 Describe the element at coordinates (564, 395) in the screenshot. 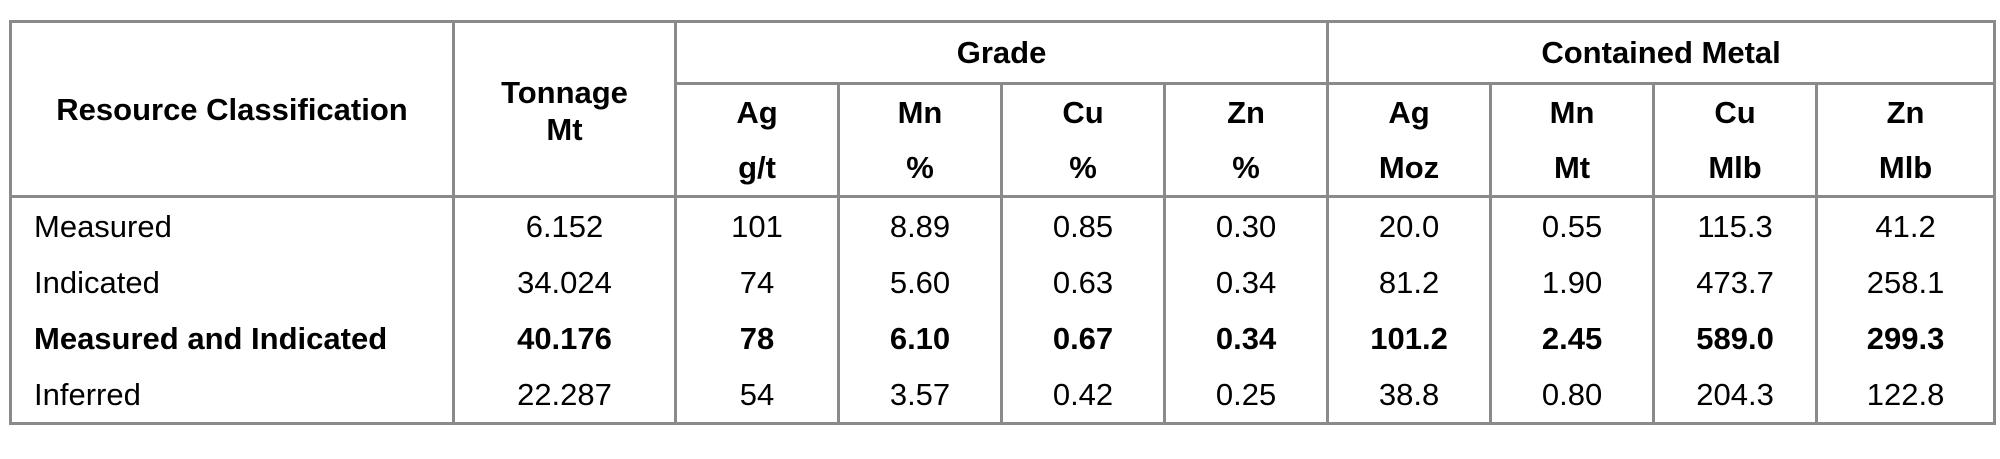

I see `cell-tonnage: 22.287` at that location.